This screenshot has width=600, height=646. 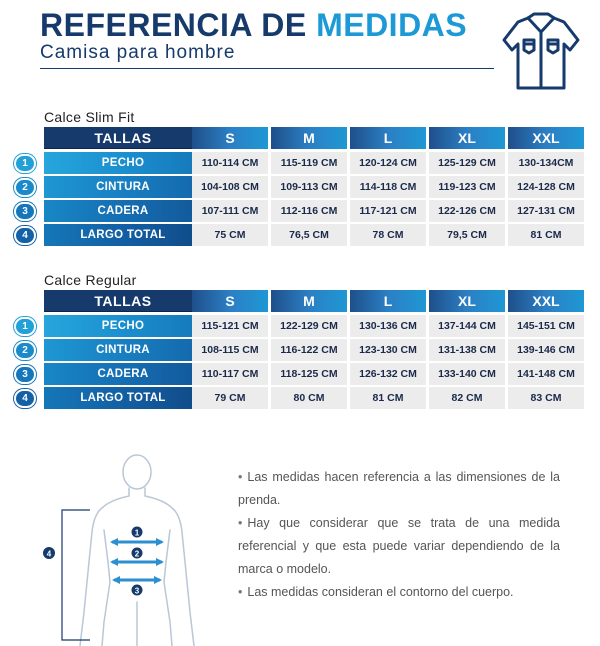 I want to click on table-cell: 83 CM, so click(x=546, y=398).